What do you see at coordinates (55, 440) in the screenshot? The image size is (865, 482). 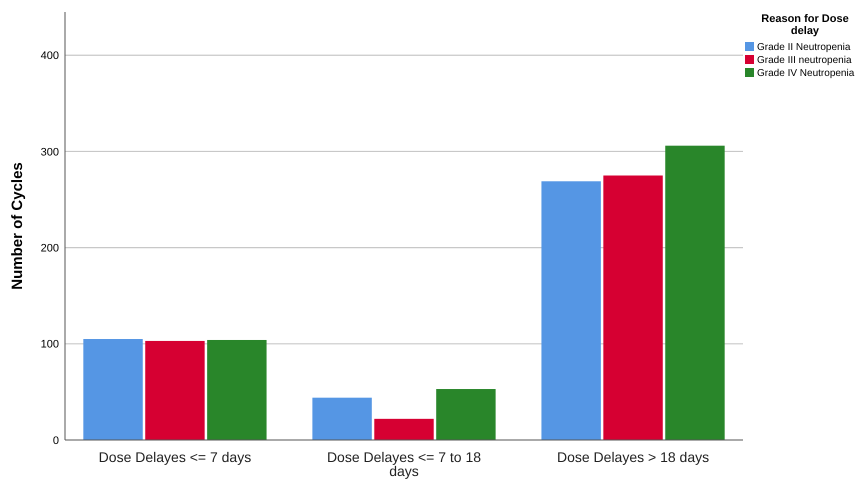 I see `y-tick-label: 0` at bounding box center [55, 440].